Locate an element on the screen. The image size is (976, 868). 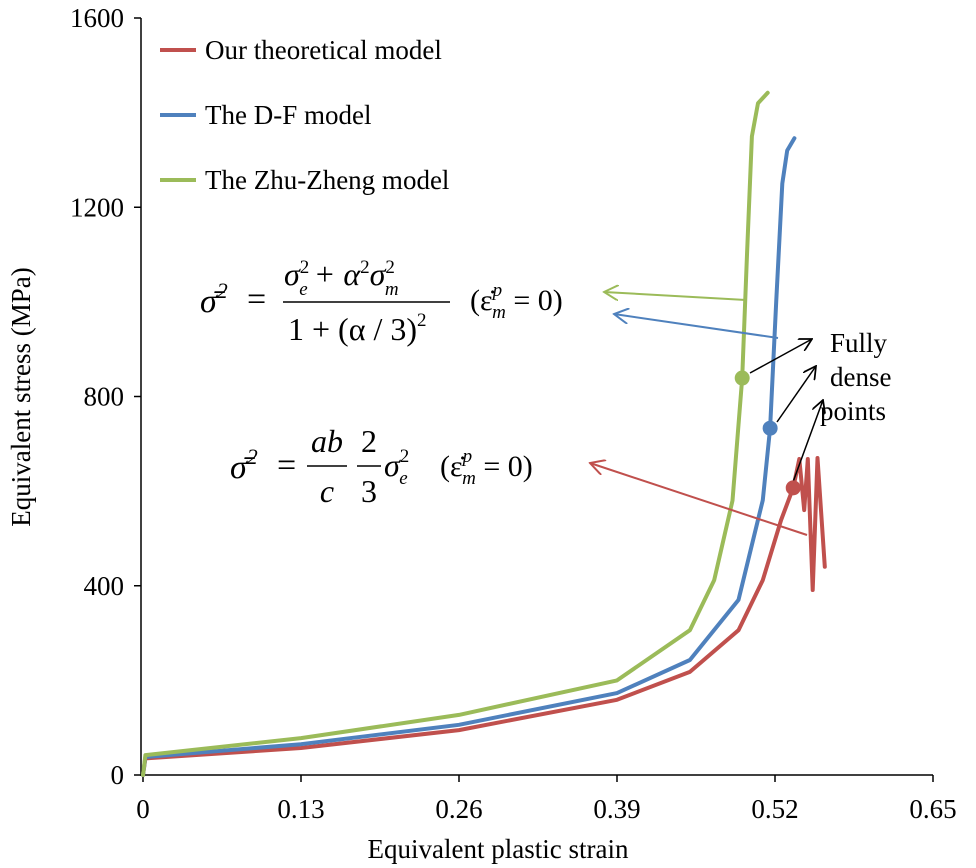
x-axis-label: Equivalent plastic strain is located at coordinates (498, 849).